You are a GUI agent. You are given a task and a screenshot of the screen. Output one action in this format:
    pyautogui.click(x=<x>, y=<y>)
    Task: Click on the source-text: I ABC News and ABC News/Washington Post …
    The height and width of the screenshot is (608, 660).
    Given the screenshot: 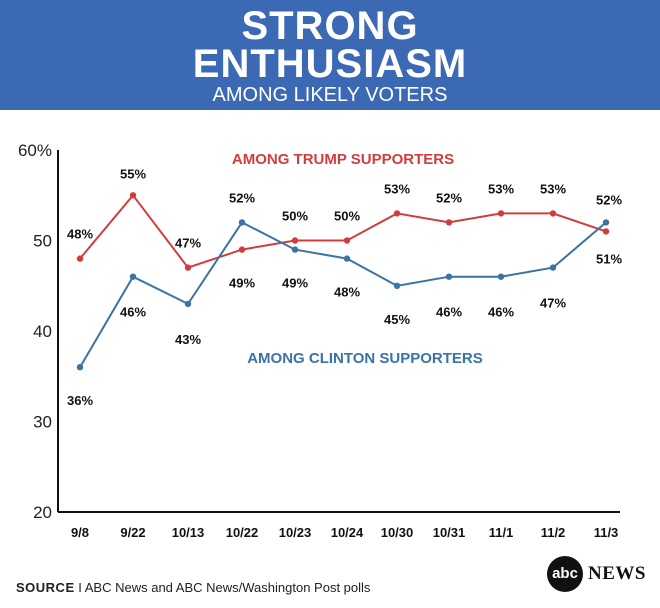 What is the action you would take?
    pyautogui.click(x=224, y=587)
    